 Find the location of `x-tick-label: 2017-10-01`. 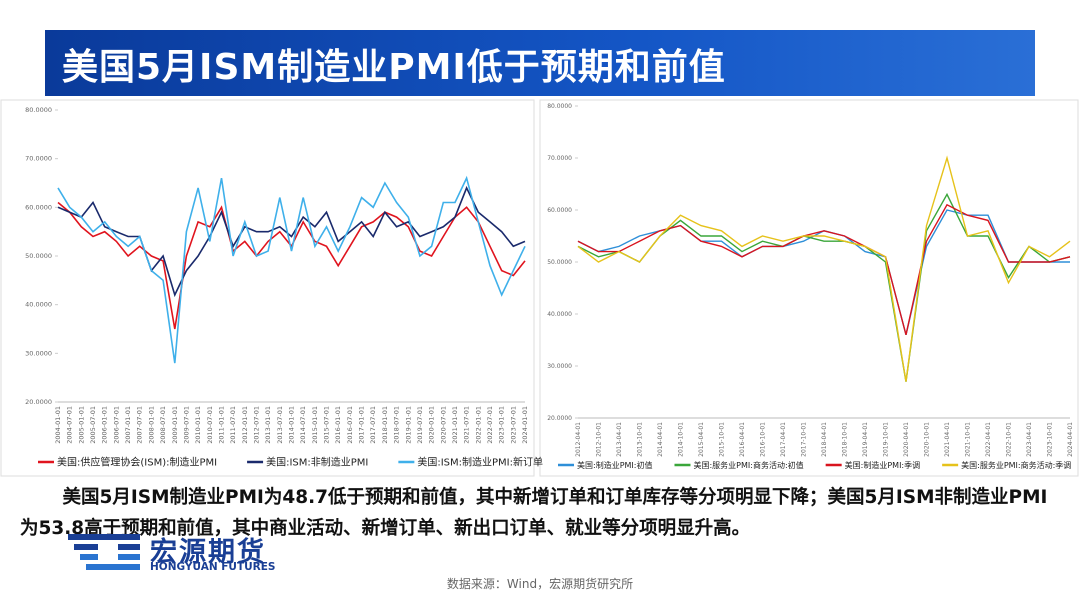

x-tick-label: 2017-10-01 is located at coordinates (804, 439).